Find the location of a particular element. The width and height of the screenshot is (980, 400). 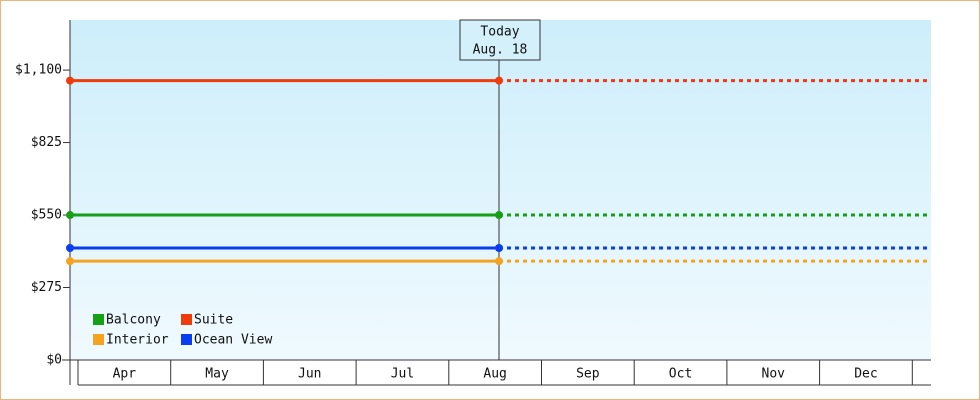

x-tick-label: Apr is located at coordinates (125, 374).